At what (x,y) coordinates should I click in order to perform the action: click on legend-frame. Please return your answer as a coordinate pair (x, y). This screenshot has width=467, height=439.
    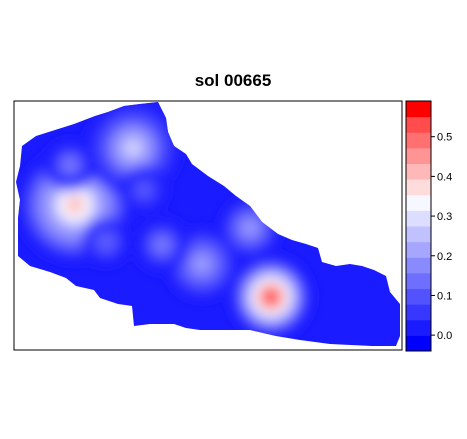
    Looking at the image, I should click on (418, 226).